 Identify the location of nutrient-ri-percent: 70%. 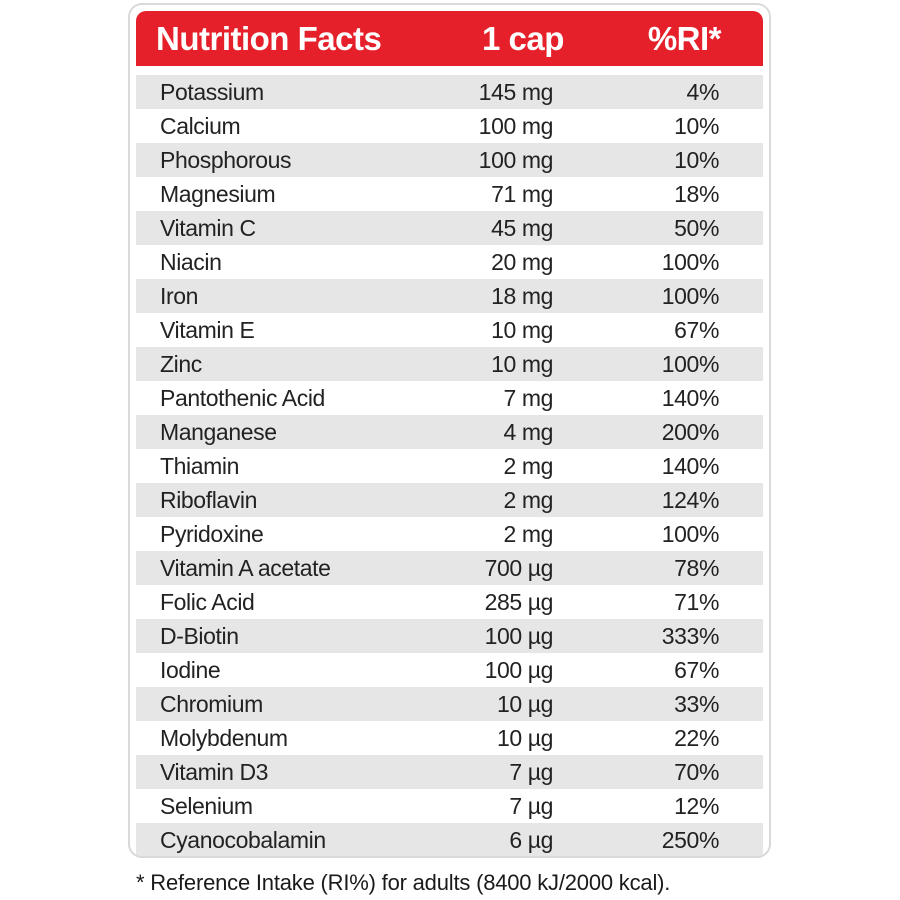
(696, 772).